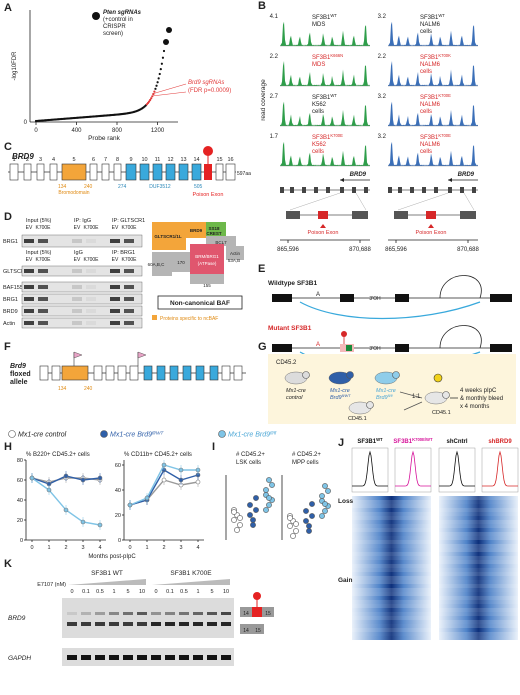 This screenshot has width=520, height=695. I want to click on lollipop, so click(257, 596).